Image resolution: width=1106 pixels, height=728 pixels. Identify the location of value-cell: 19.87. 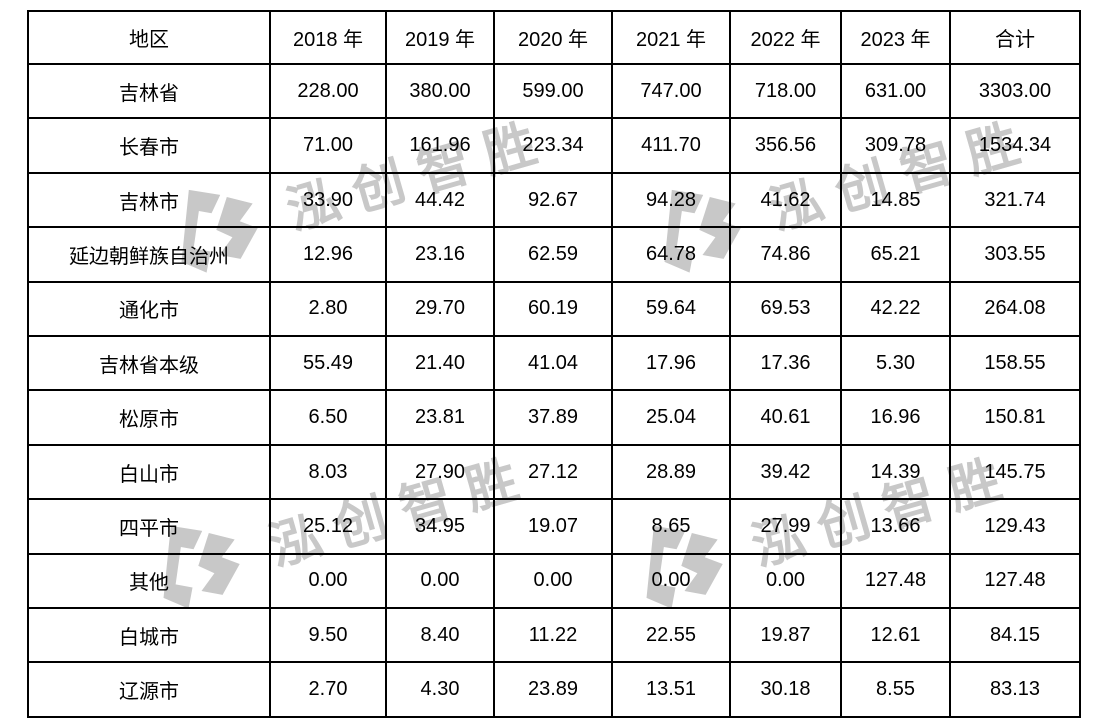
(785, 635).